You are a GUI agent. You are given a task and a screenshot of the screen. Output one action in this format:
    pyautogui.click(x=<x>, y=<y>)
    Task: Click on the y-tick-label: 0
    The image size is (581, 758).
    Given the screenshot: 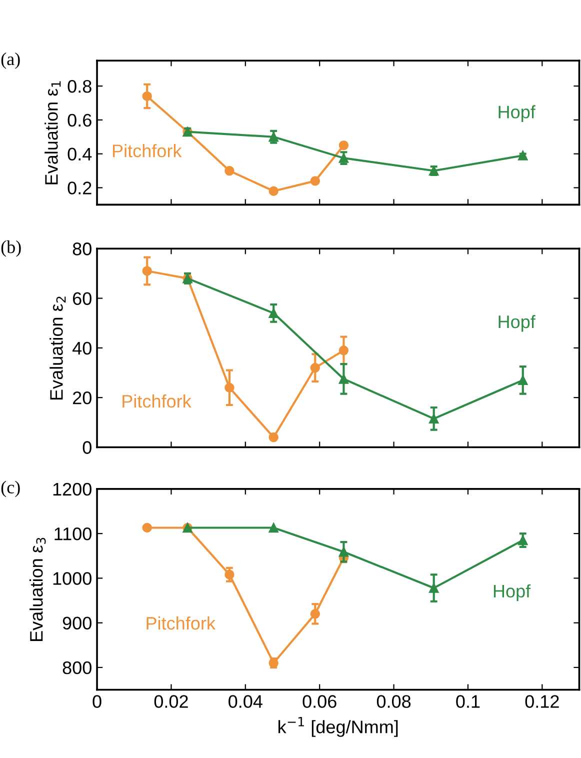 What is the action you would take?
    pyautogui.click(x=87, y=447)
    